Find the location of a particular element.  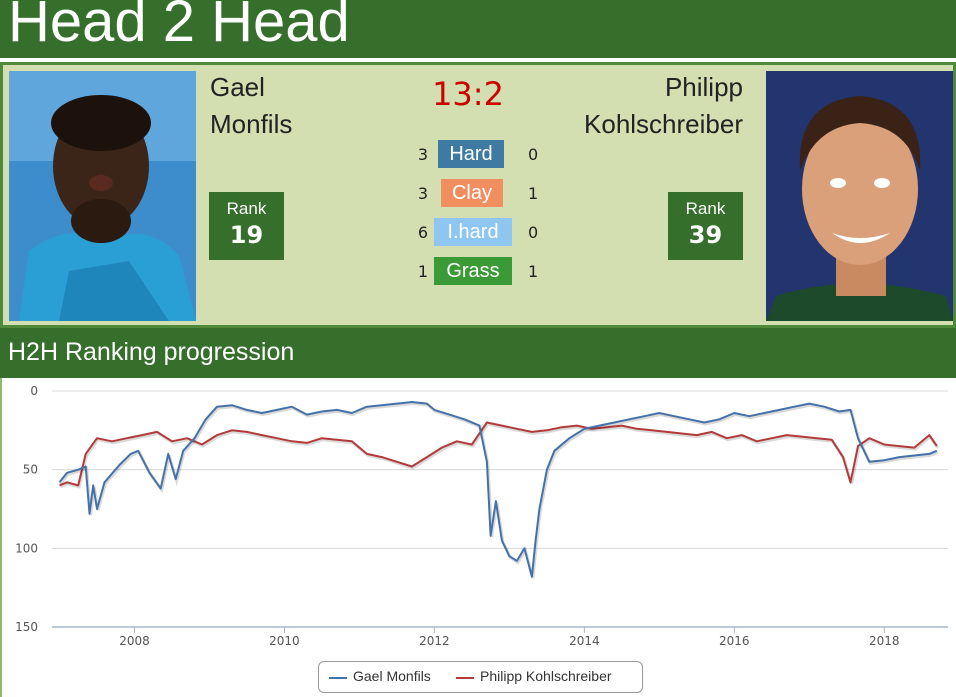

section-title: H2H Ranking progression is located at coordinates (151, 352).